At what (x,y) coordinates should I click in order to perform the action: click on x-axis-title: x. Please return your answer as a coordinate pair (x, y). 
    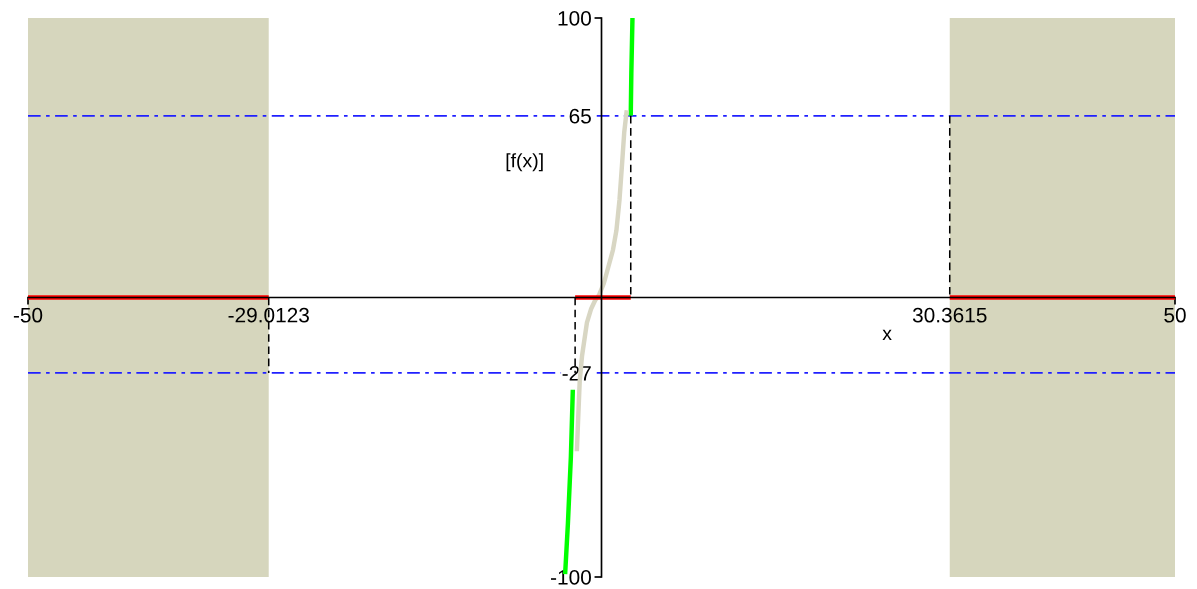
    Looking at the image, I should click on (887, 334).